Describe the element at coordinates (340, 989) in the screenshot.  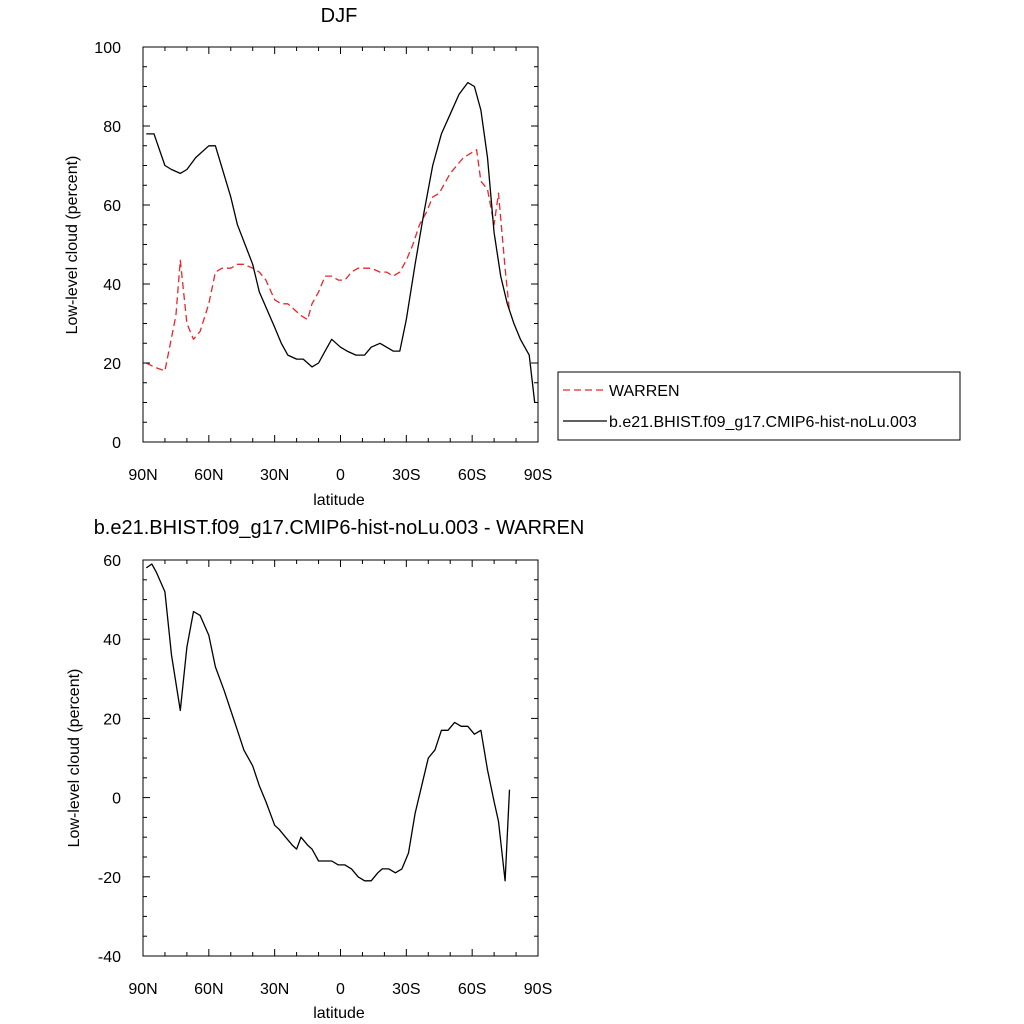
I see `bottom-x-tick-label: 0` at that location.